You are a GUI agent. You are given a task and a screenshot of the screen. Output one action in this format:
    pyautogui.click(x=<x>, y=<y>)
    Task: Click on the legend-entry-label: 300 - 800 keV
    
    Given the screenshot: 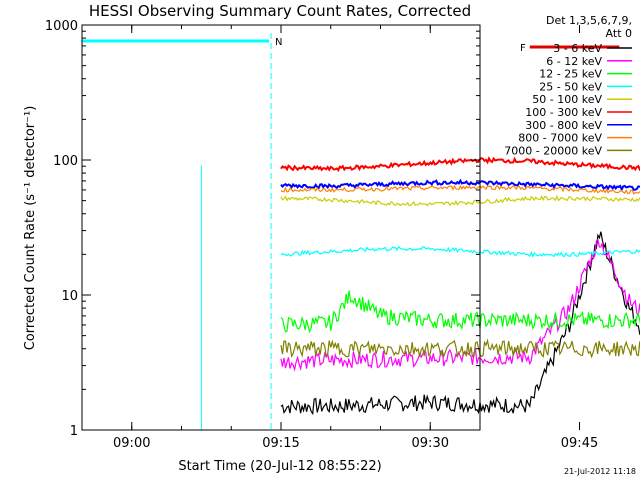 What is the action you would take?
    pyautogui.click(x=563, y=125)
    